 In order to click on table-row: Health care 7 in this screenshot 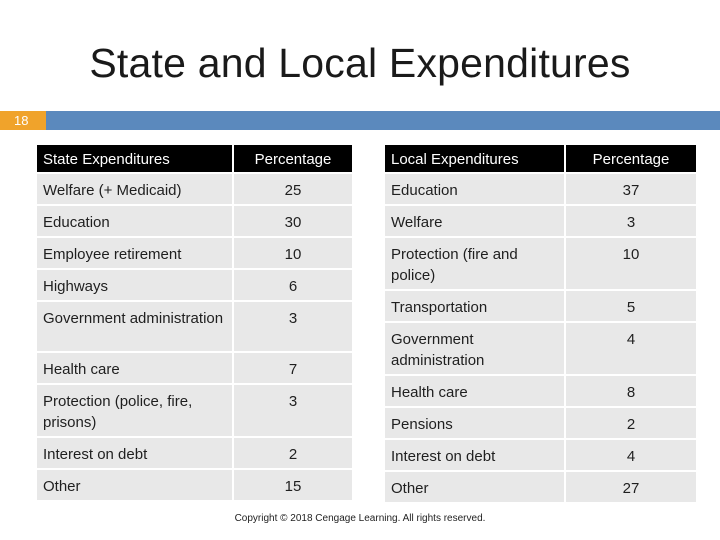, I will do `click(194, 368)`.